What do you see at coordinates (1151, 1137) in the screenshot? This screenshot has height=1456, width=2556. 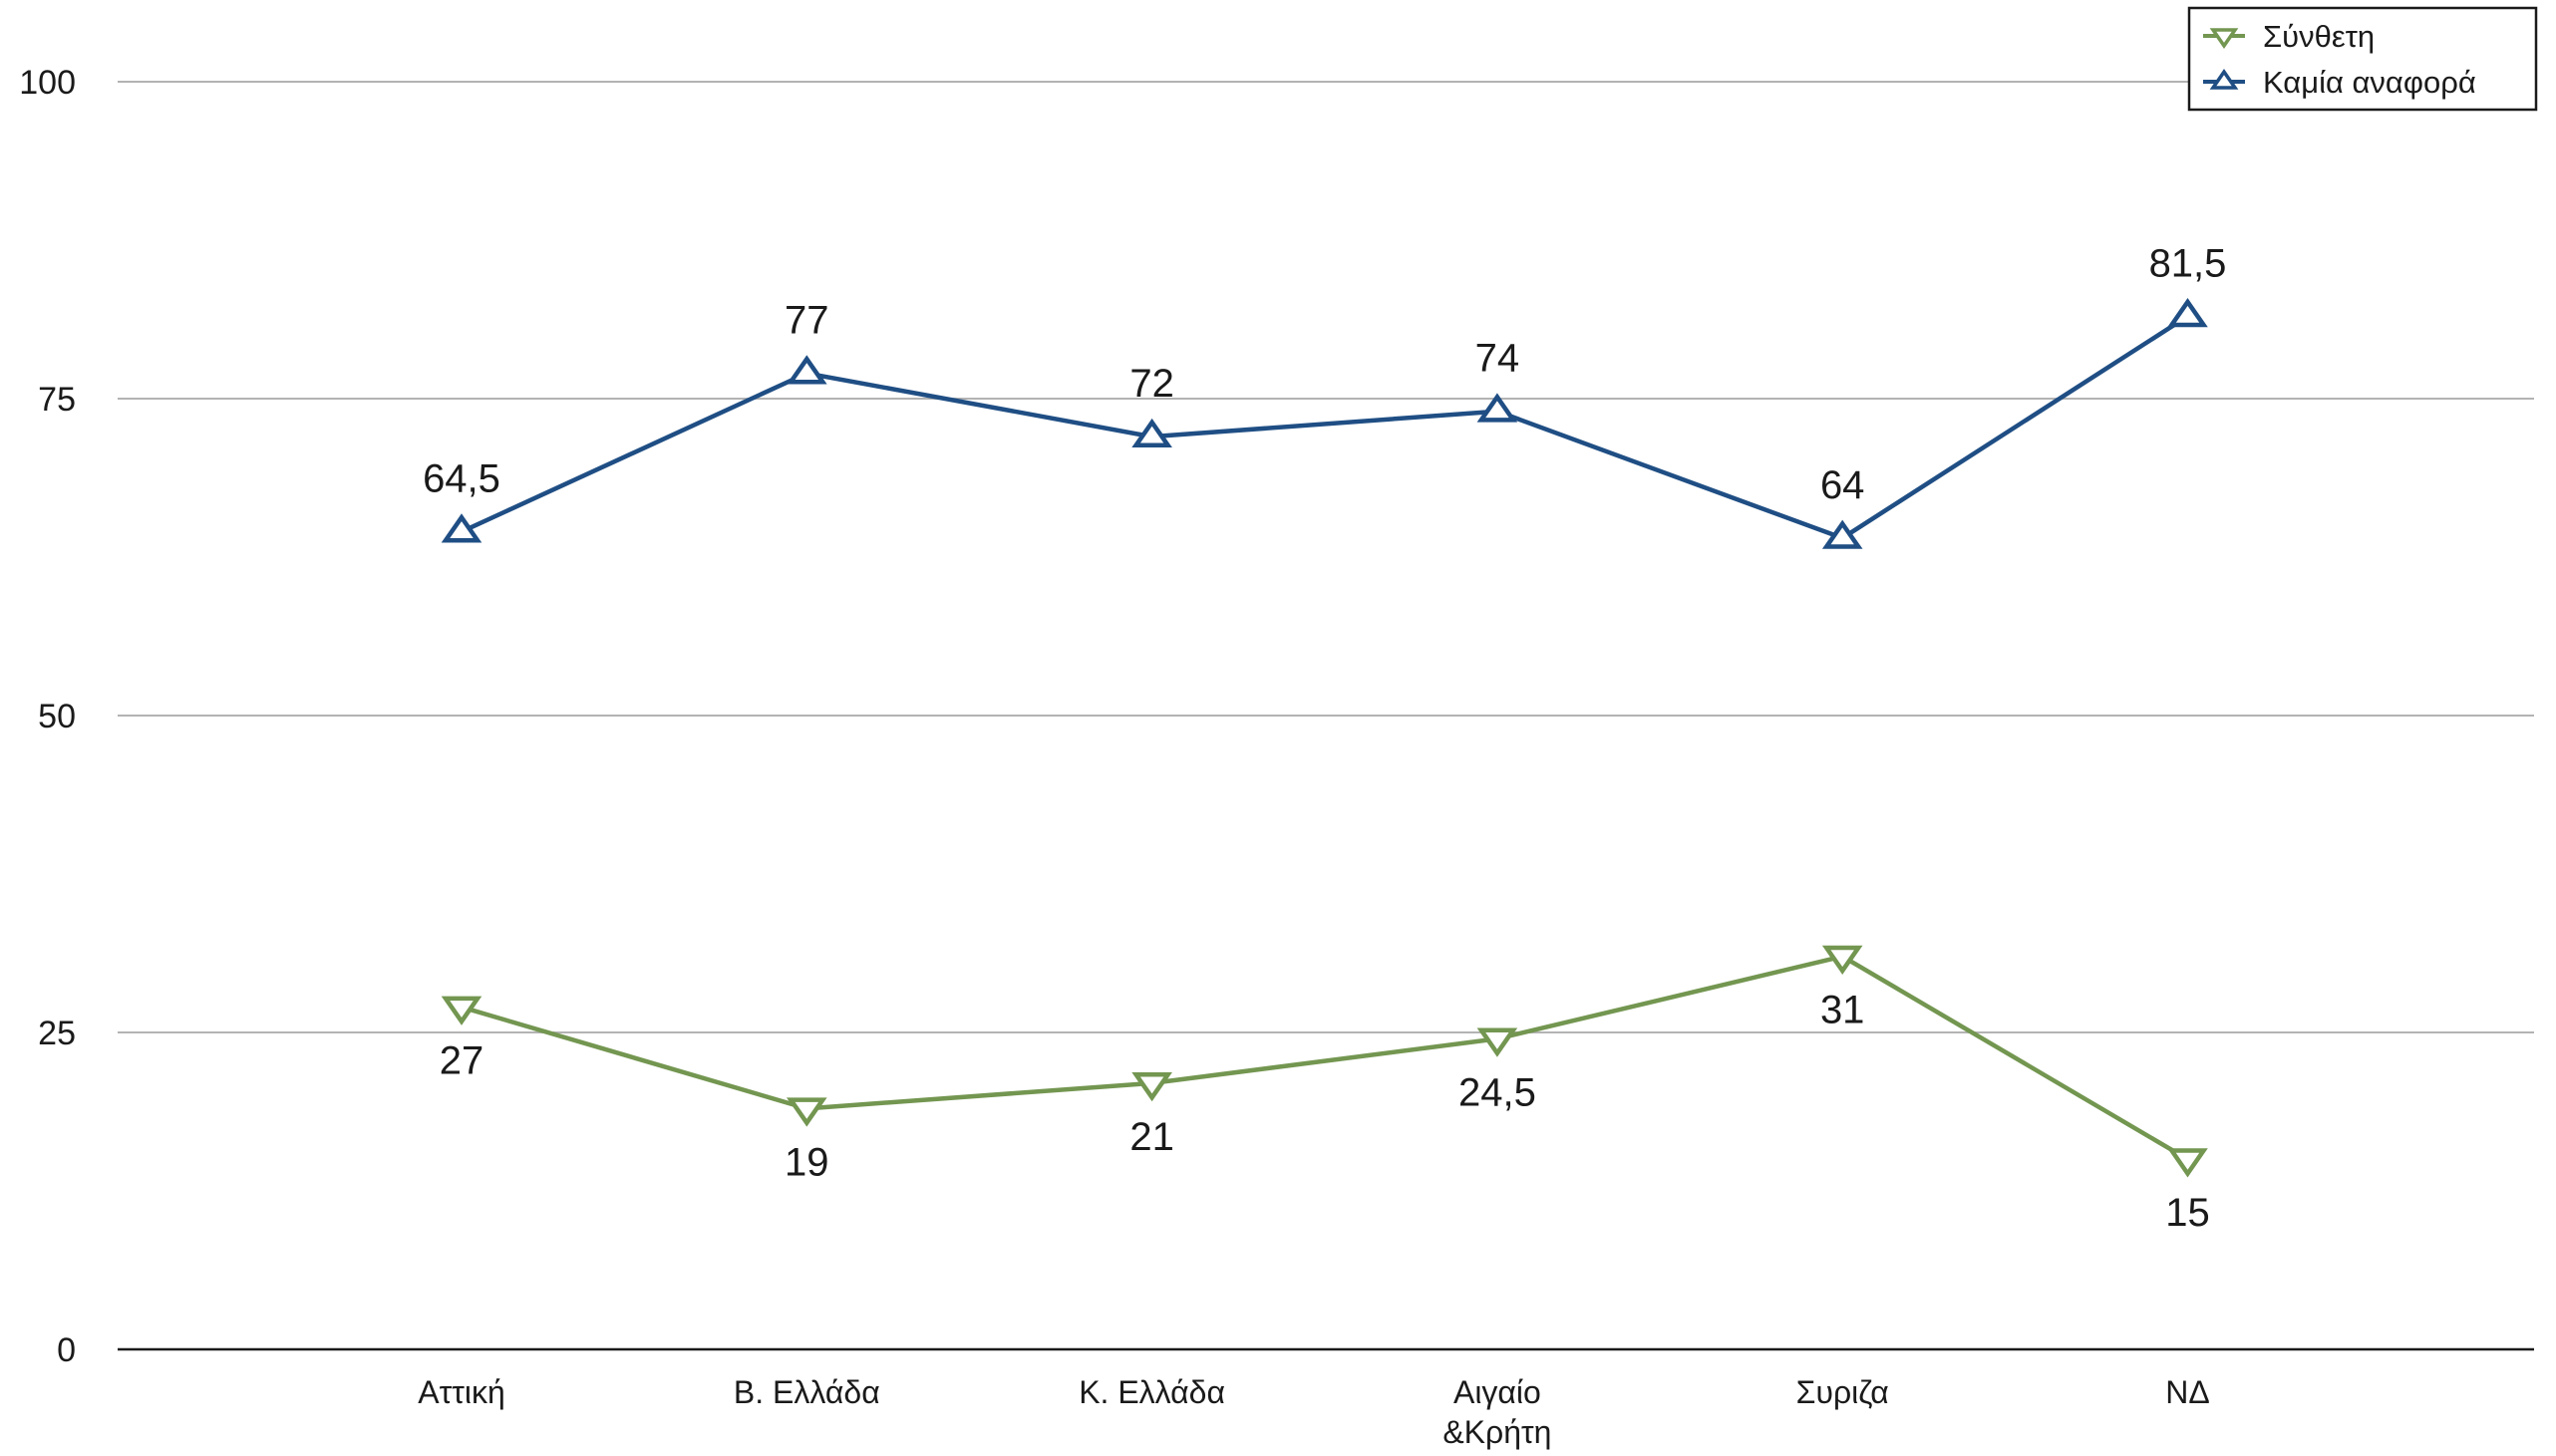 I see `data-label: 21` at bounding box center [1151, 1137].